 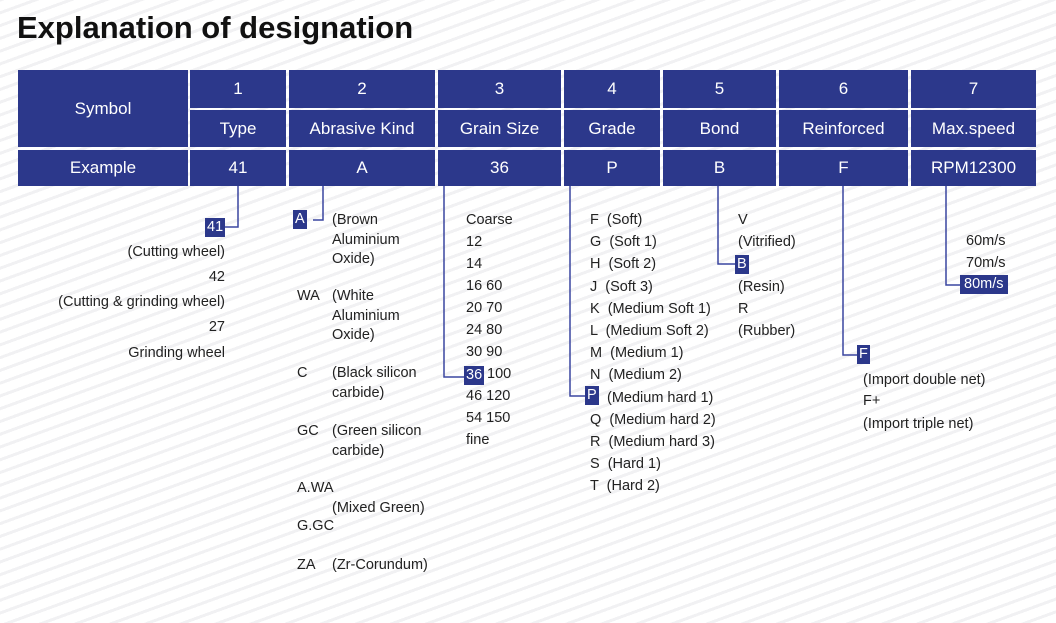 I want to click on type-line: (Cutting wheel), so click(x=176, y=252).